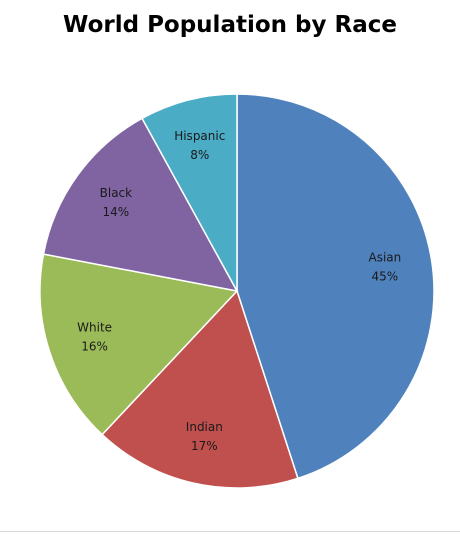 The height and width of the screenshot is (534, 460). I want to click on slice-label-indian: Indian, so click(204, 427).